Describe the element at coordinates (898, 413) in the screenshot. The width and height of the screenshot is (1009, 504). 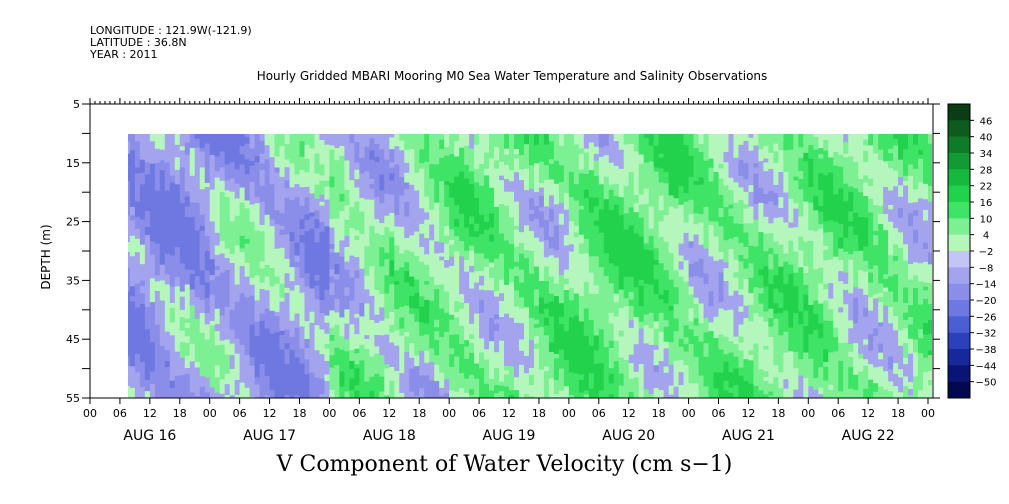
I see `x-hour-tick-label: 18` at that location.